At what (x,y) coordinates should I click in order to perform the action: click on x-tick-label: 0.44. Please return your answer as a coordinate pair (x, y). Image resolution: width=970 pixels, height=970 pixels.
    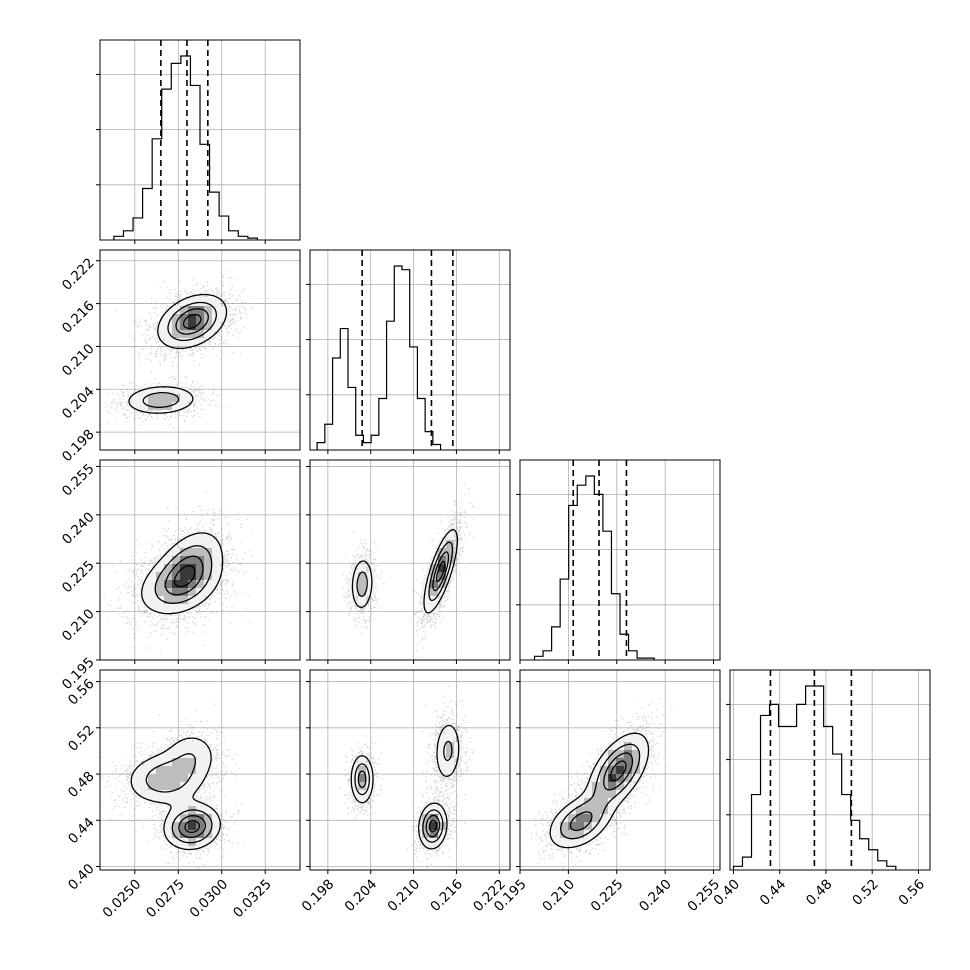
    Looking at the image, I should click on (773, 892).